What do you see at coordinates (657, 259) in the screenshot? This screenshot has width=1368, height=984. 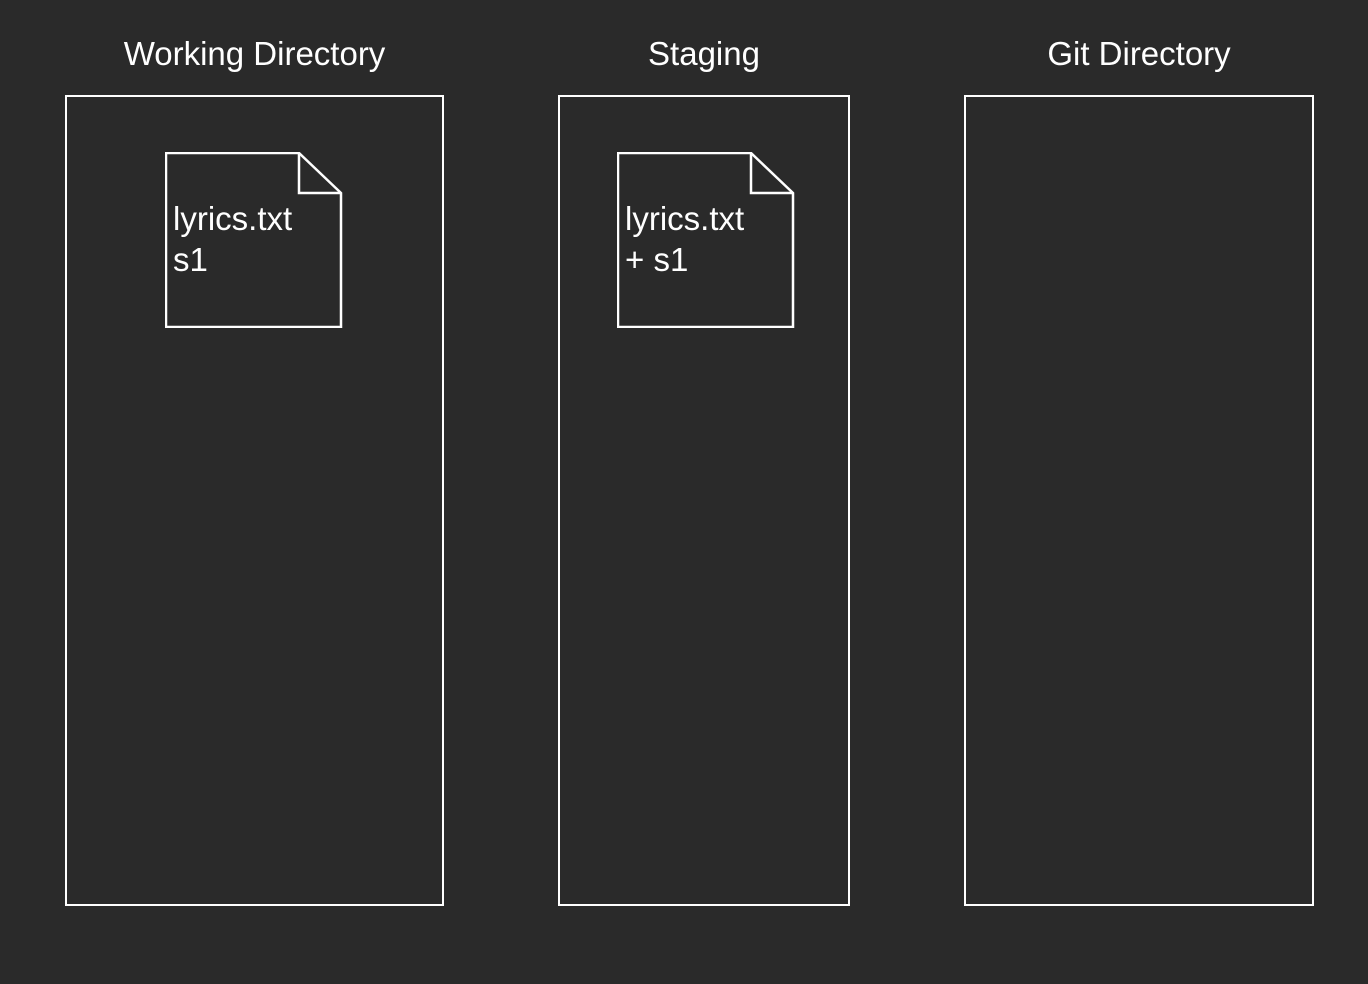 I see `staging-file-content: + s1` at bounding box center [657, 259].